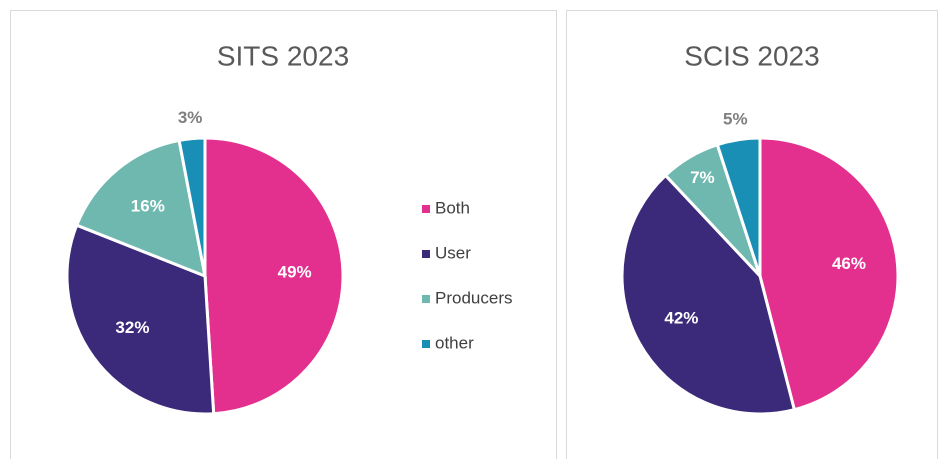  What do you see at coordinates (735, 118) in the screenshot?
I see `data-label: 5%` at bounding box center [735, 118].